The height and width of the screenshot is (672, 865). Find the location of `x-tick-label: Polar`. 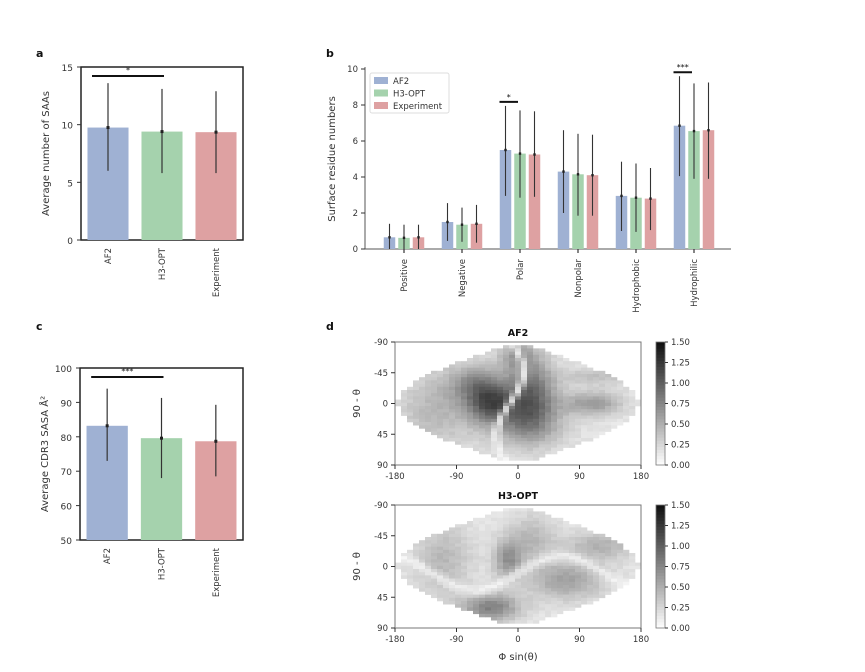

x-tick-label: Polar is located at coordinates (521, 270).